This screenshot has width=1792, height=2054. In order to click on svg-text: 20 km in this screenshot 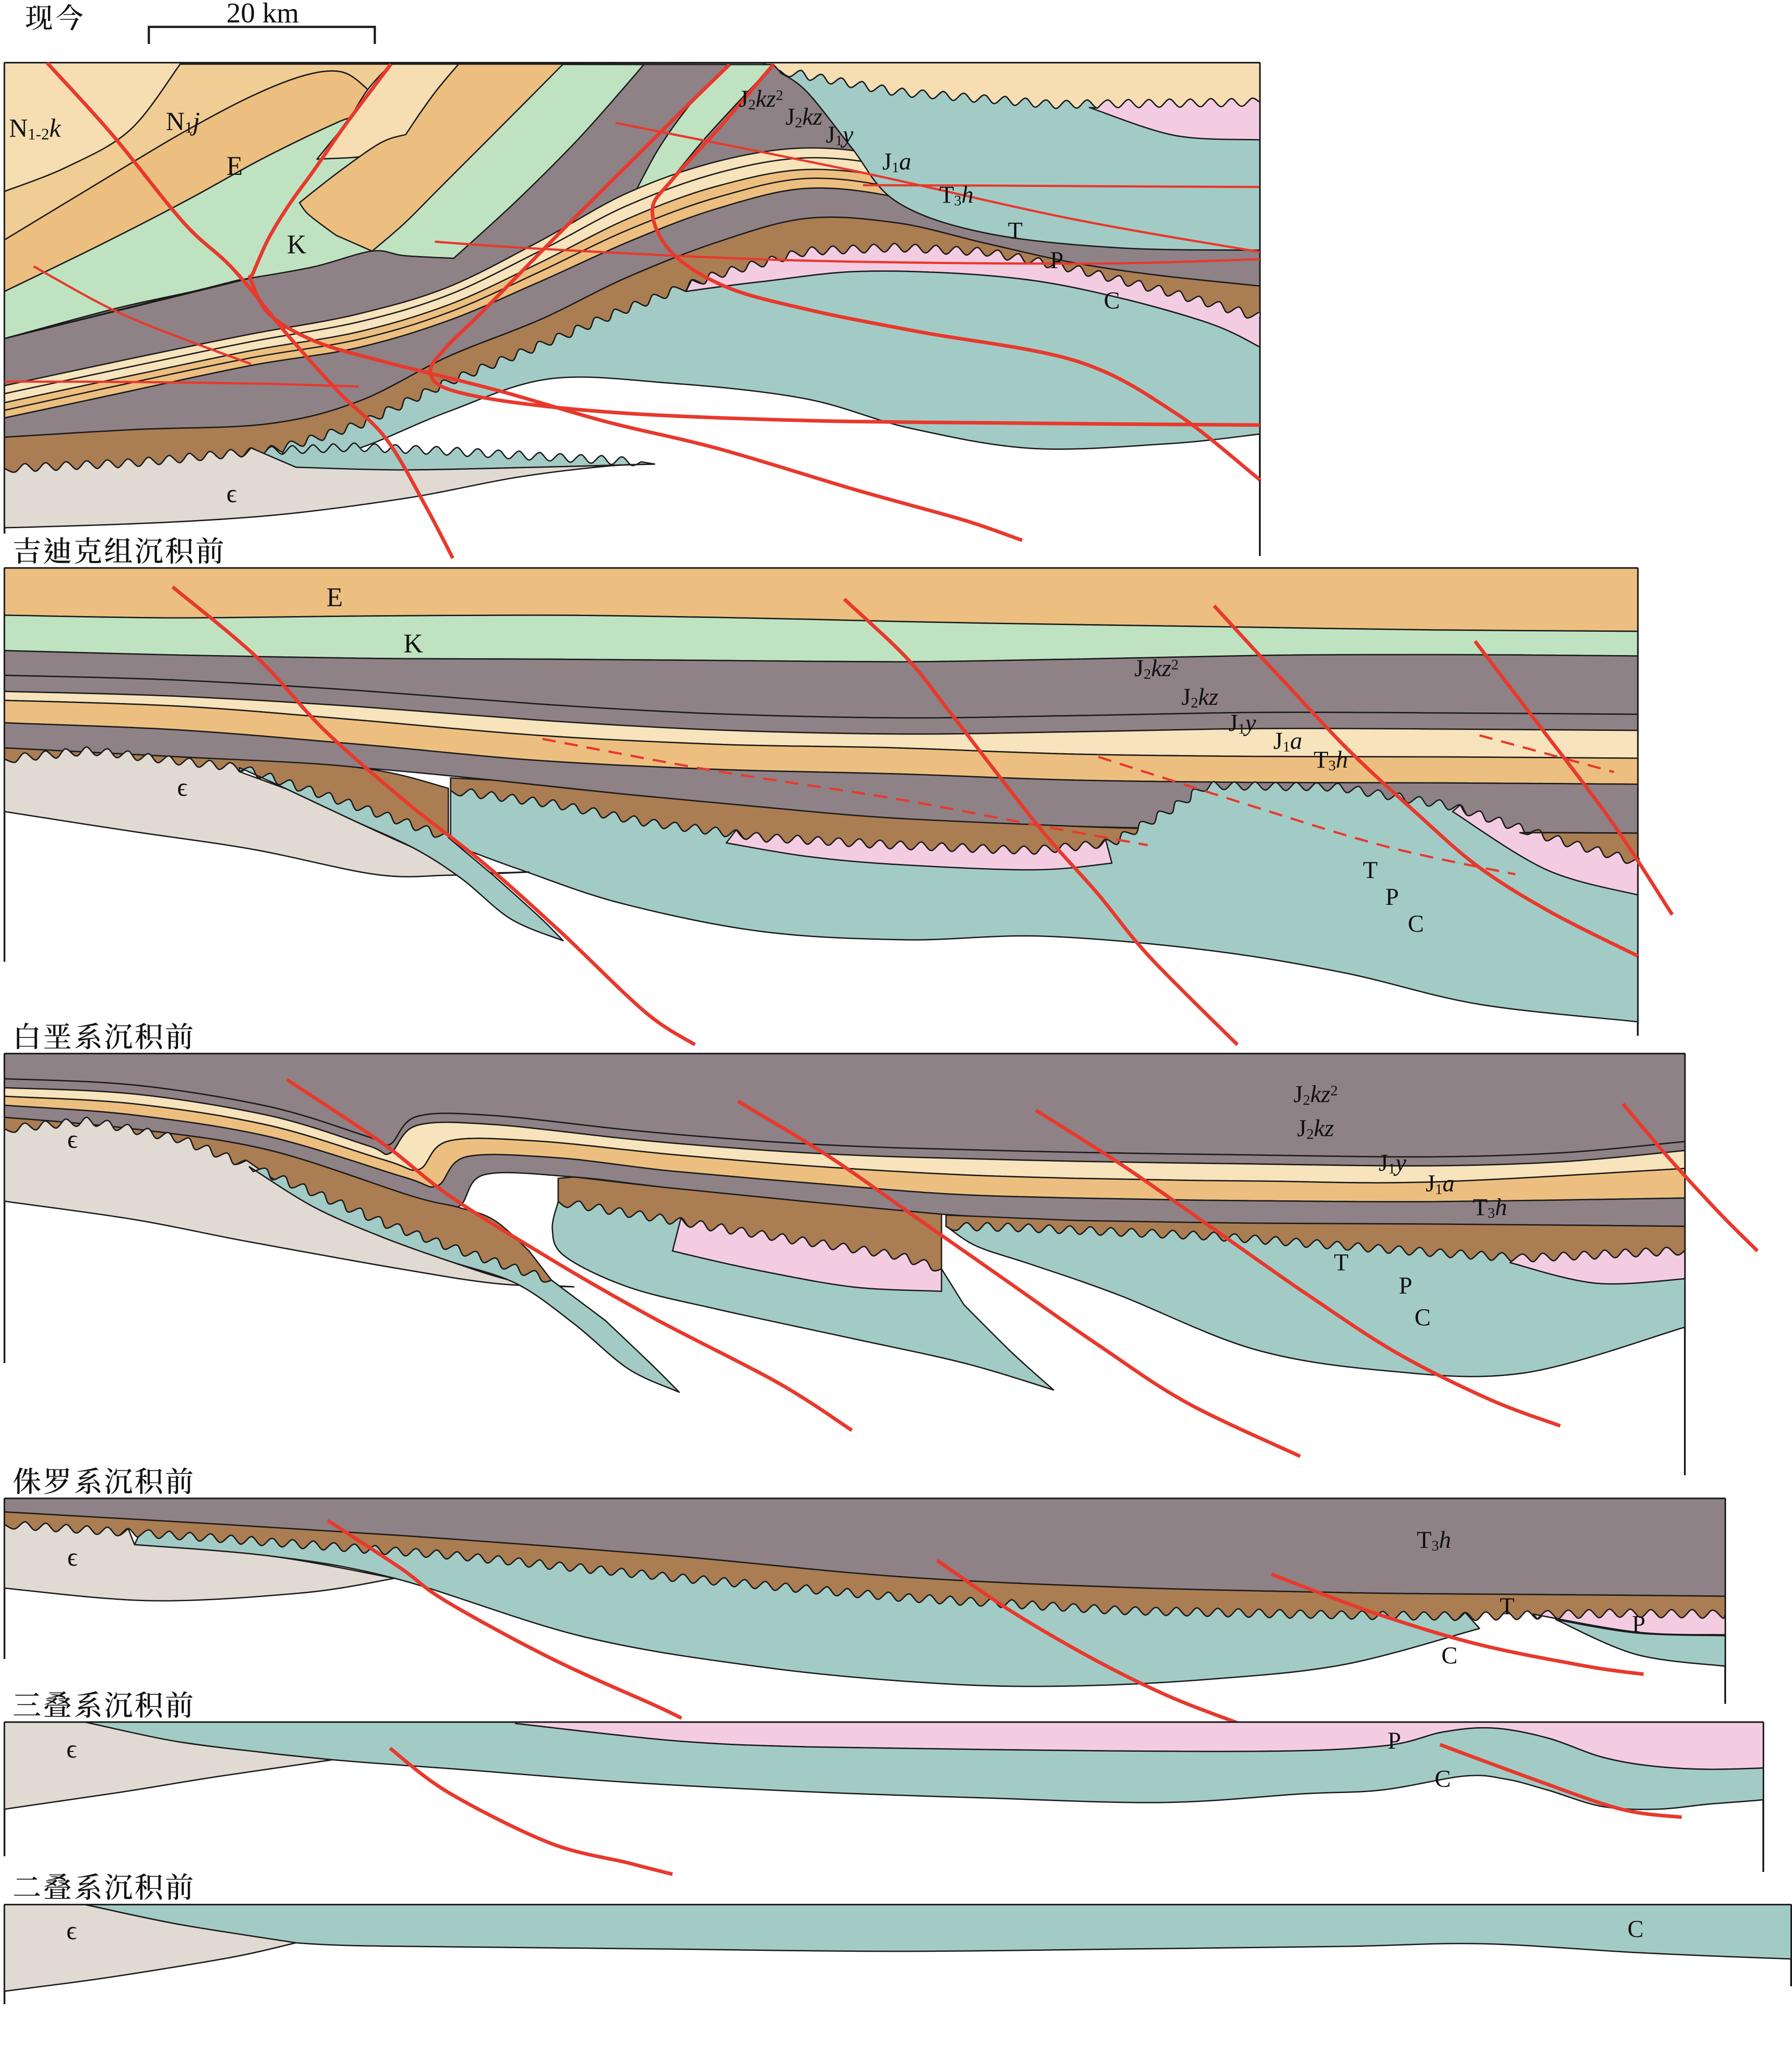, I will do `click(262, 14)`.